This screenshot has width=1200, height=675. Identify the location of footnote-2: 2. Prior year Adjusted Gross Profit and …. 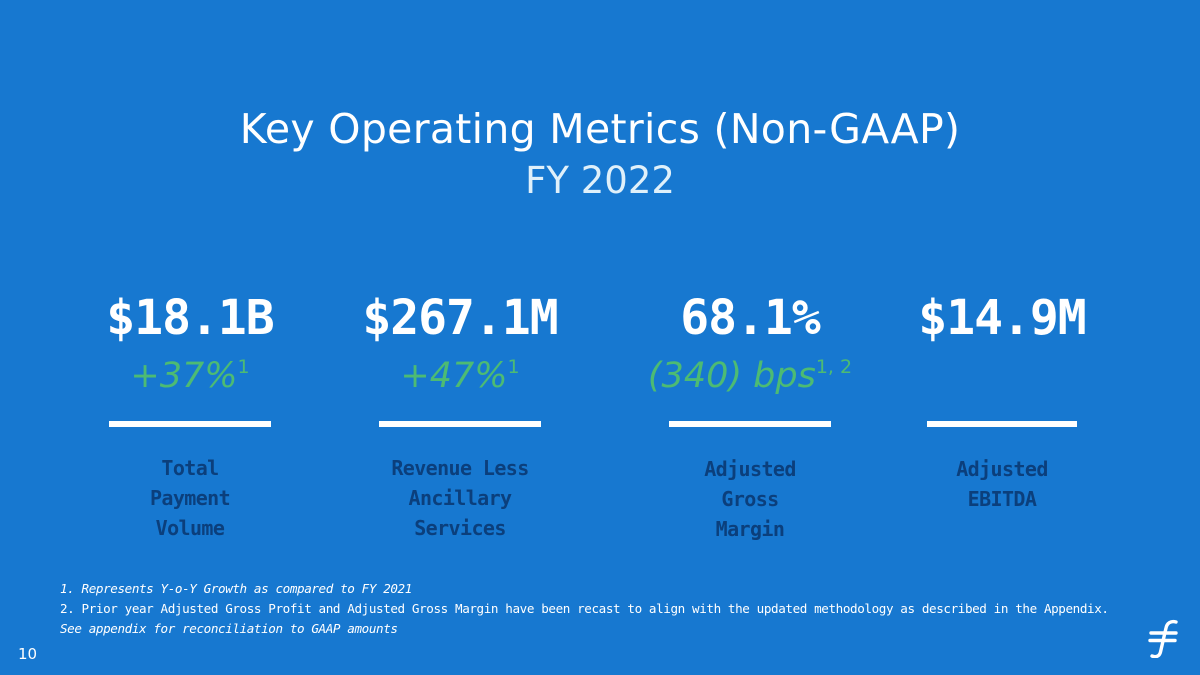
(584, 608).